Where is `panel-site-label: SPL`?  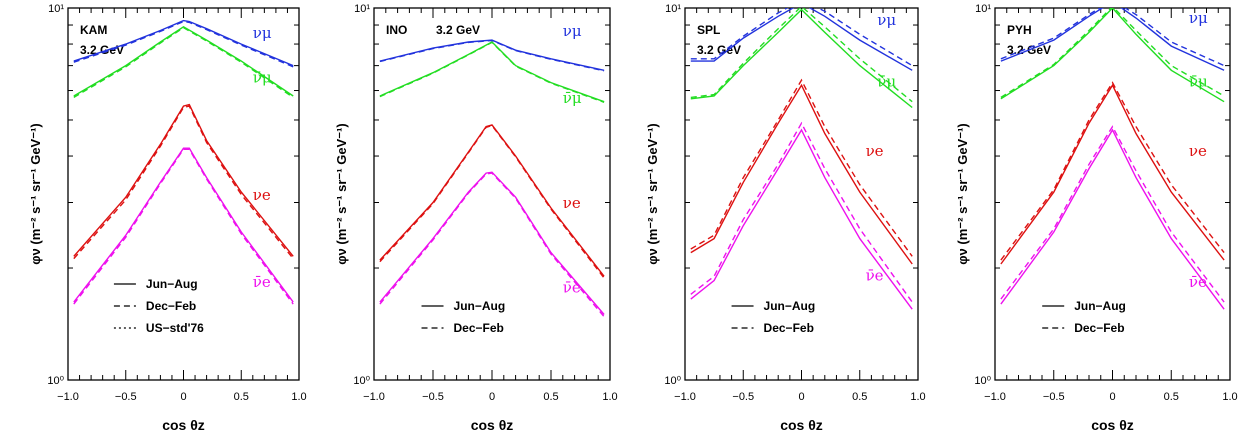
panel-site-label: SPL is located at coordinates (708, 30).